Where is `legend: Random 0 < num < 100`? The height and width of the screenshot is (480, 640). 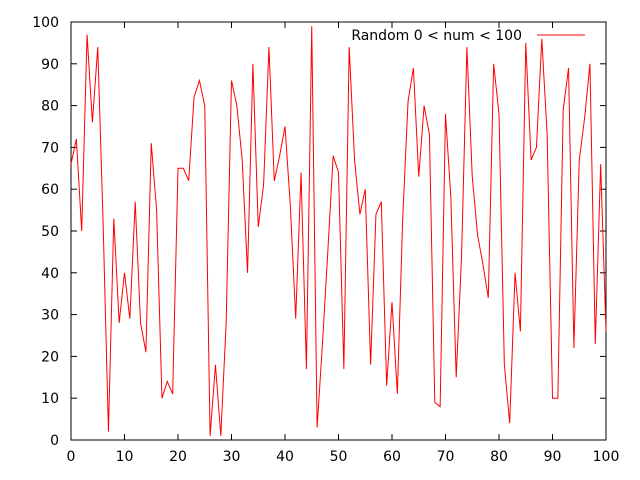
legend: Random 0 < num < 100 is located at coordinates (468, 36).